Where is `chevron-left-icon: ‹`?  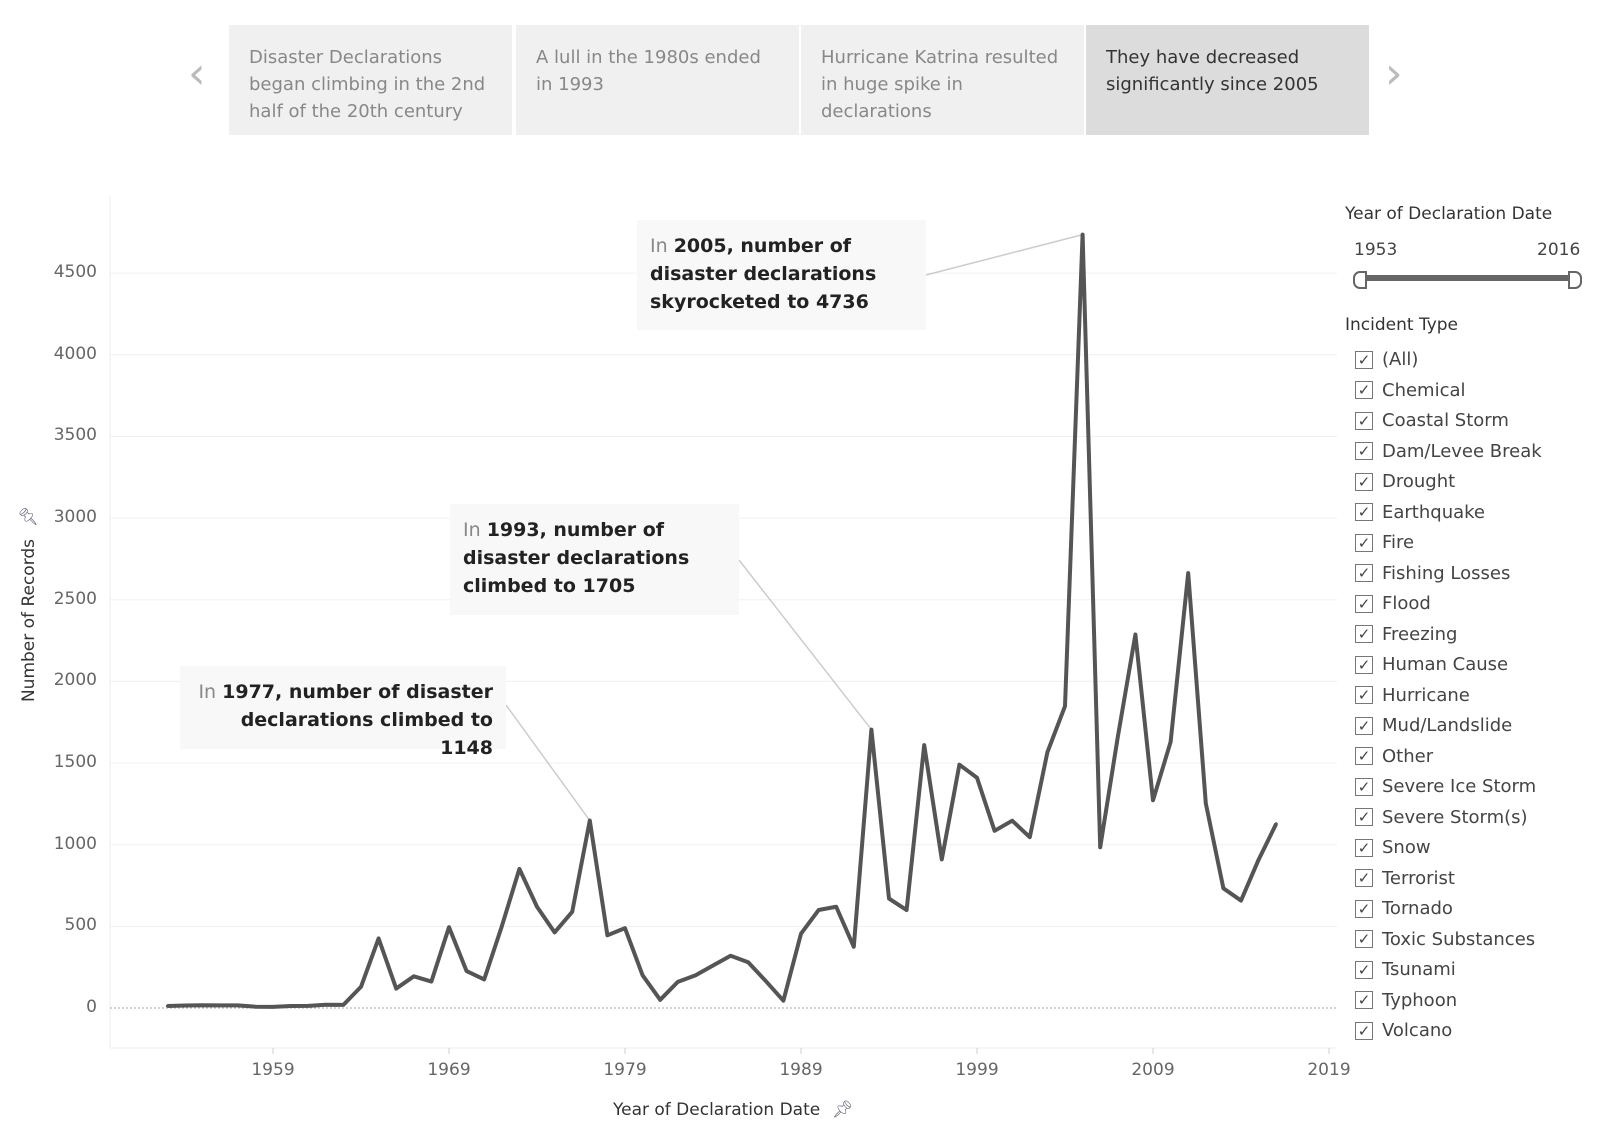
chevron-left-icon: ‹ is located at coordinates (197, 73).